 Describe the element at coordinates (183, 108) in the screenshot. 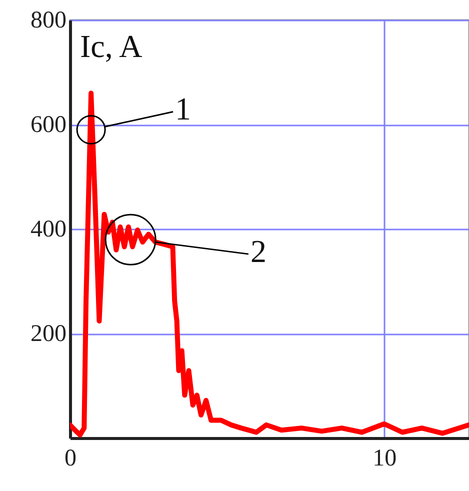

I see `annotation: 1` at that location.